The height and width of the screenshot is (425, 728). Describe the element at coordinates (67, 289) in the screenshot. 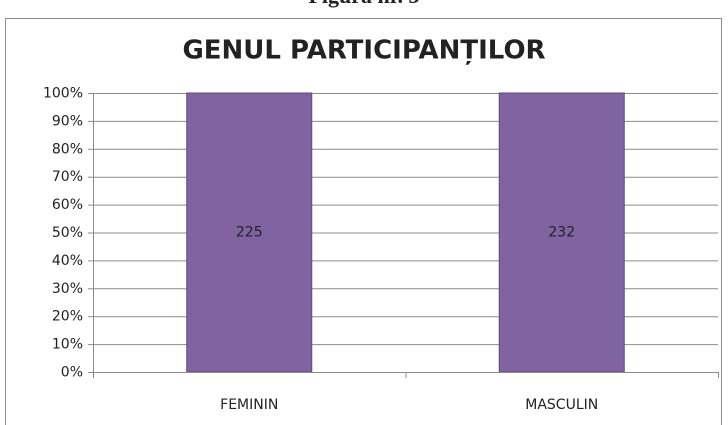

I see `y-tick-label: 30%` at that location.